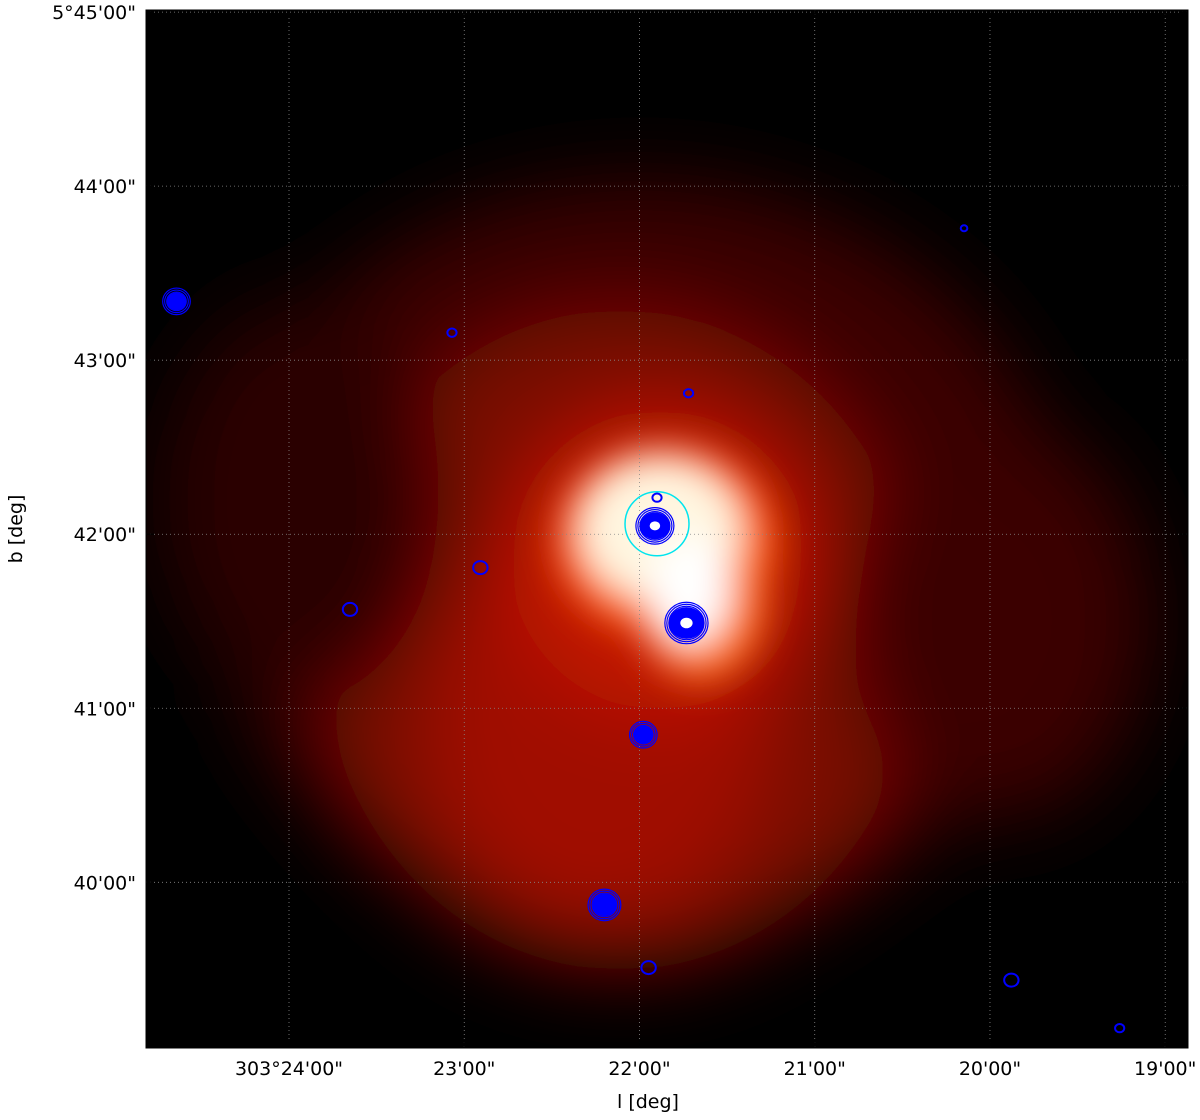  I want to click on x-tick-label: 23'00", so click(464, 1069).